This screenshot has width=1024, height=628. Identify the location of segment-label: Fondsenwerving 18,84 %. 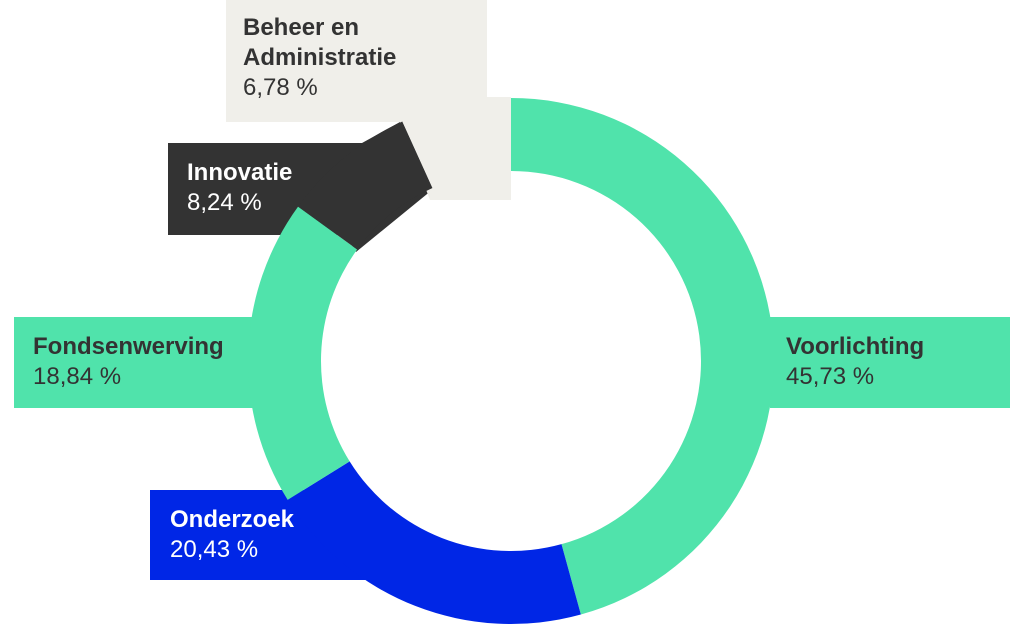
(128, 362).